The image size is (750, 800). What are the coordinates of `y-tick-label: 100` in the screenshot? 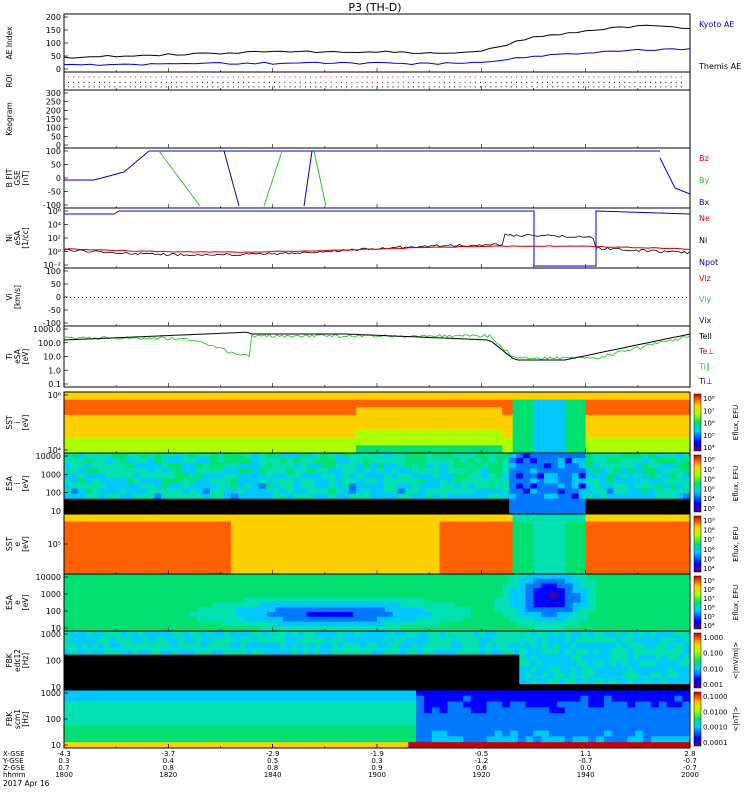 It's located at (53, 271).